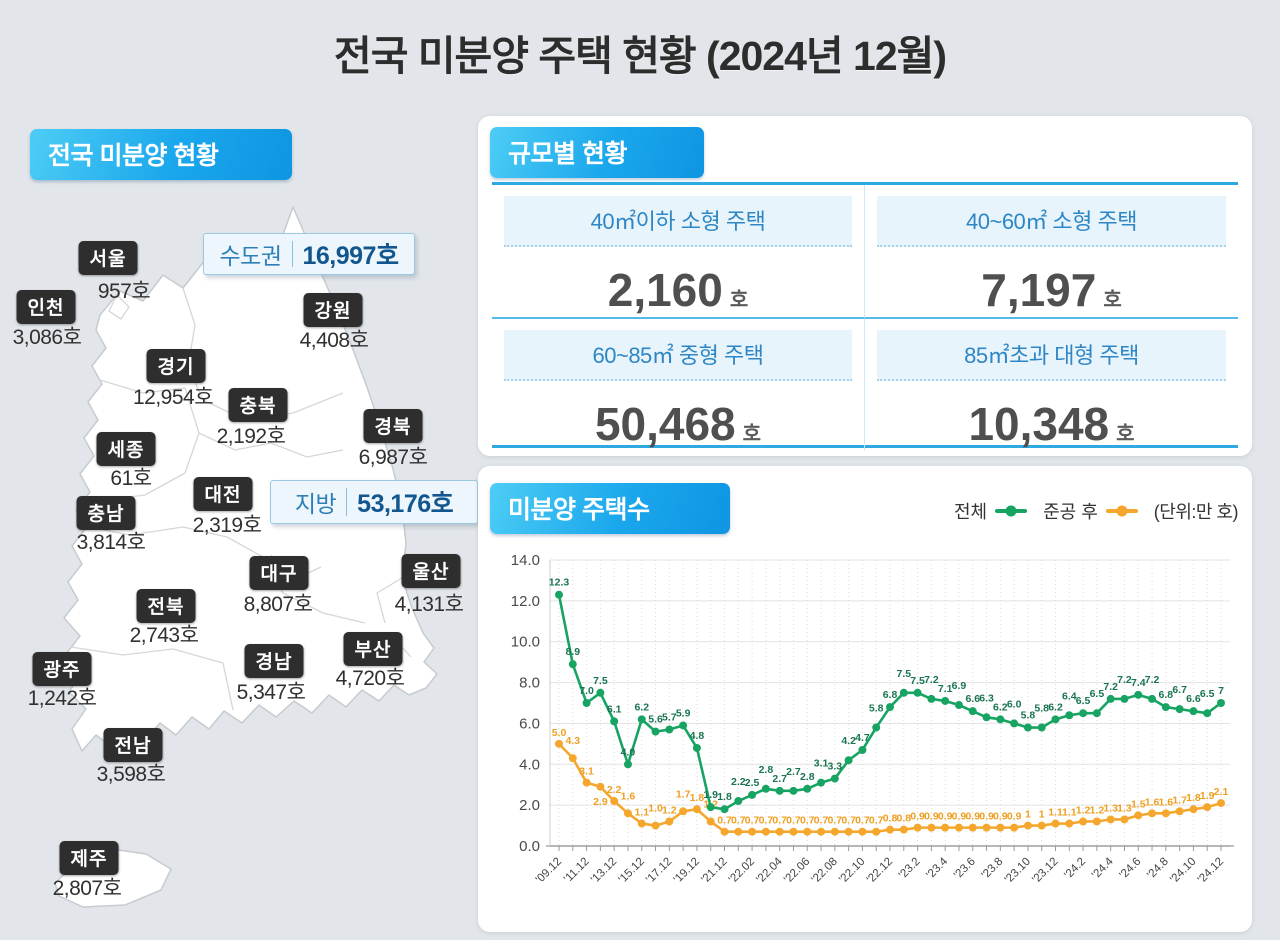 The width and height of the screenshot is (1280, 940). What do you see at coordinates (133, 156) in the screenshot?
I see `map-panel-title: 전국 미분양 현황` at bounding box center [133, 156].